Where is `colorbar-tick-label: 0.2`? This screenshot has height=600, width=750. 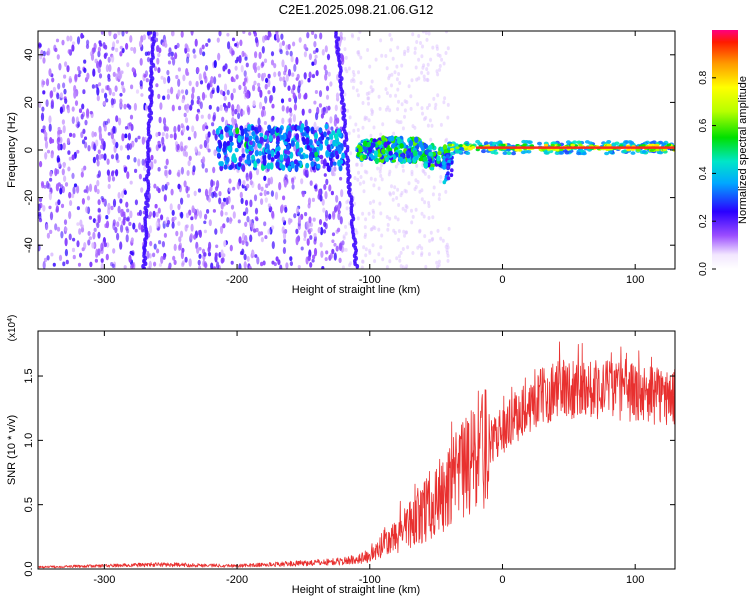 colorbar-tick-label: 0.2 is located at coordinates (703, 221).